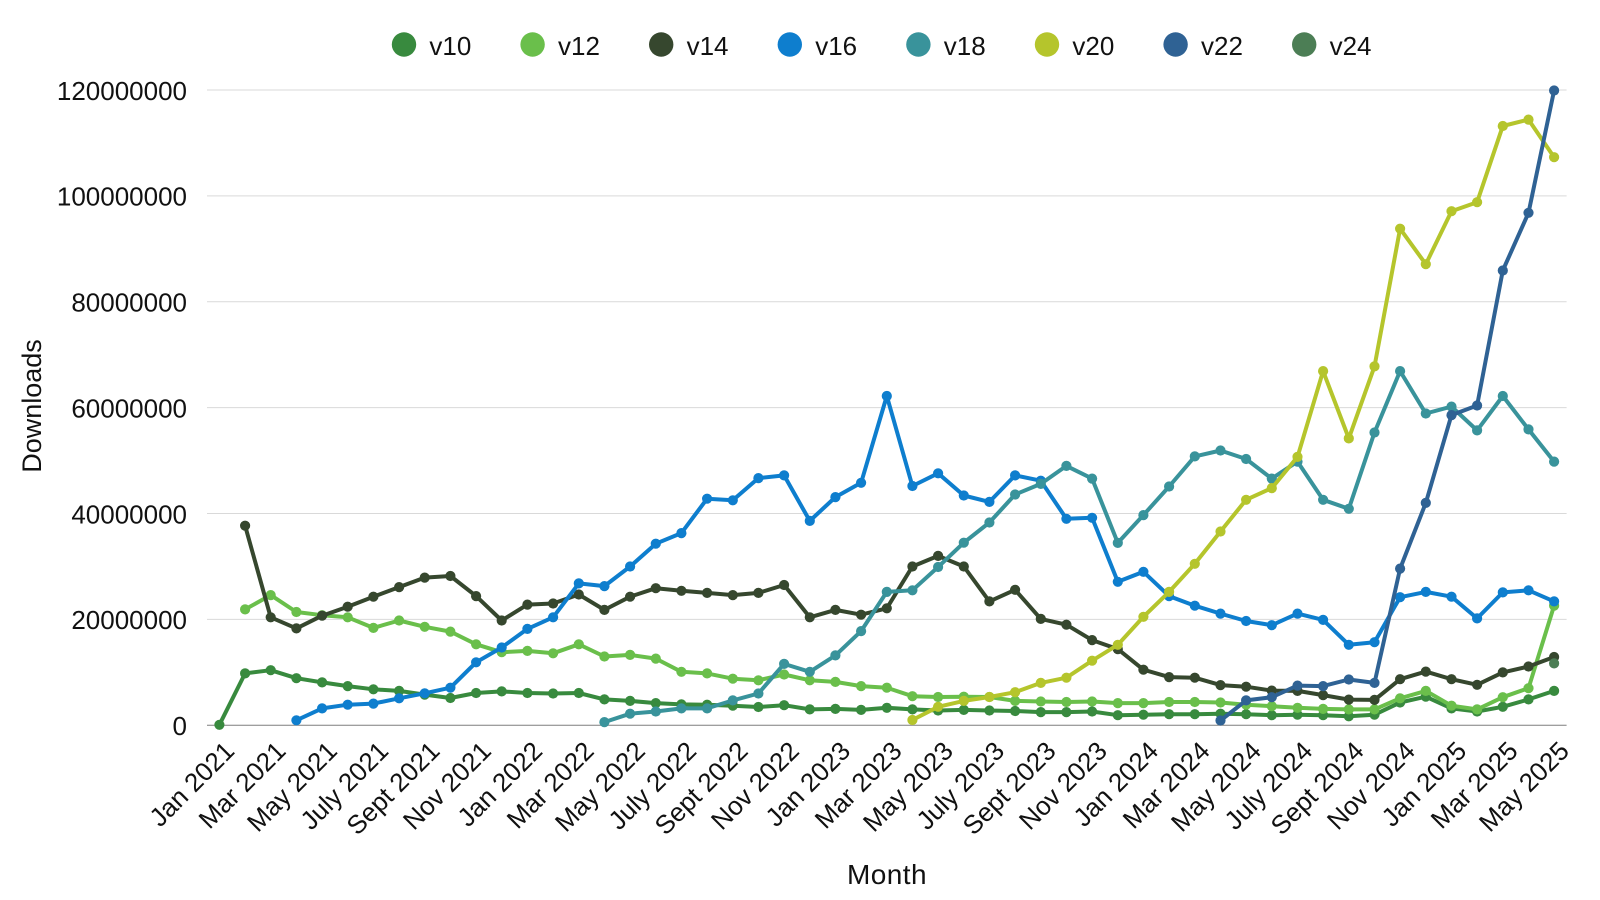 The height and width of the screenshot is (900, 1600). What do you see at coordinates (129, 514) in the screenshot?
I see `svg-text: 40000000` at bounding box center [129, 514].